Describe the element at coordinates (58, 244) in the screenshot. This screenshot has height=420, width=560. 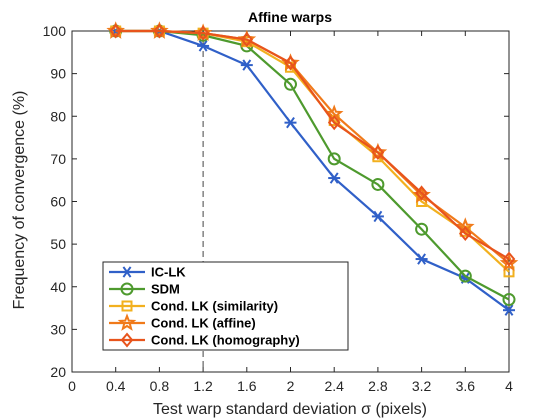
I see `y-tick-label: 50` at that location.